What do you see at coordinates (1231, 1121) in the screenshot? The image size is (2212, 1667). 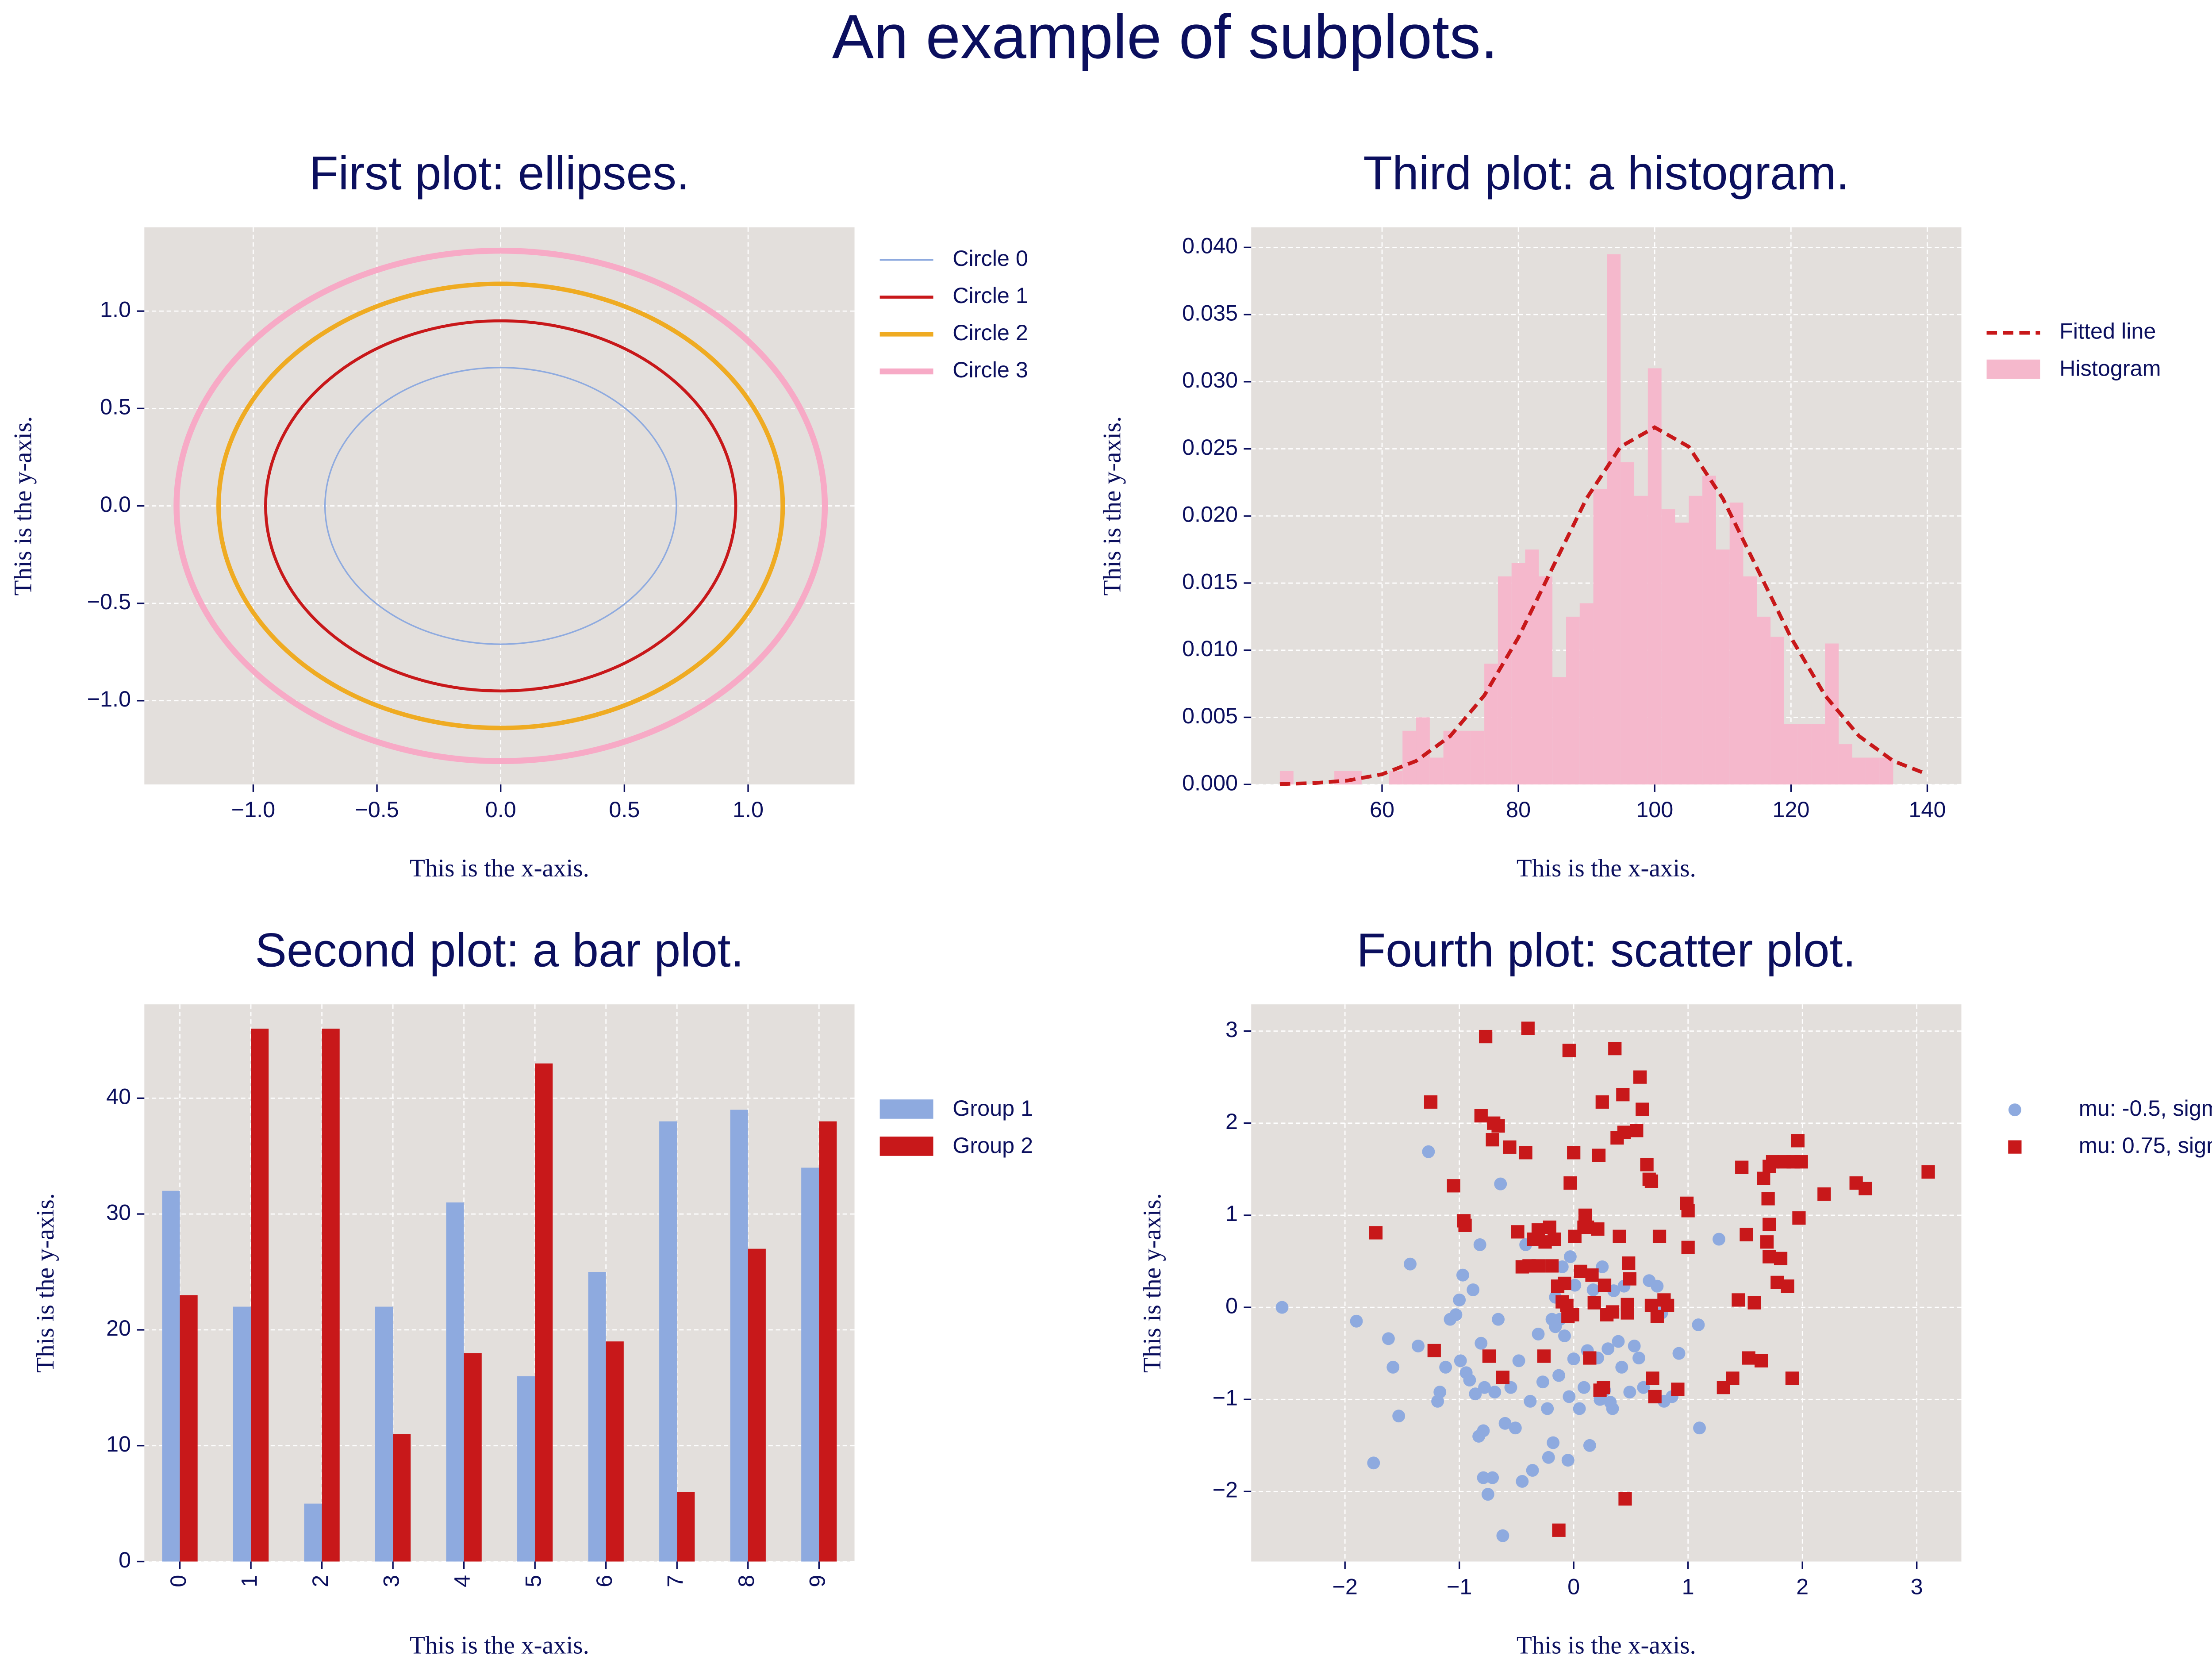 I see `y-tick-label: 2` at bounding box center [1231, 1121].